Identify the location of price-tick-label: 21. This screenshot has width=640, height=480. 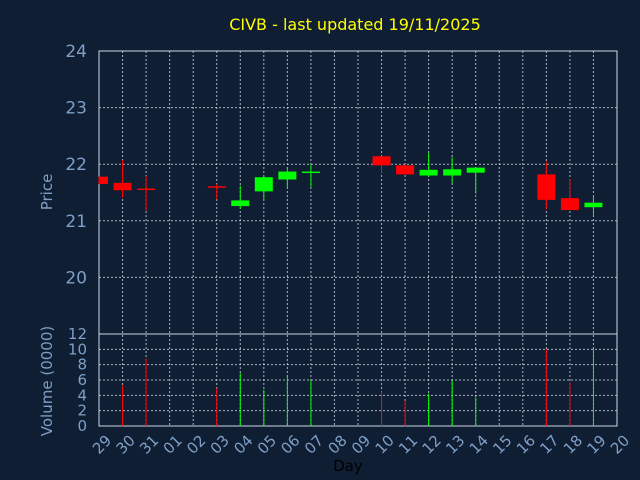
(76, 222).